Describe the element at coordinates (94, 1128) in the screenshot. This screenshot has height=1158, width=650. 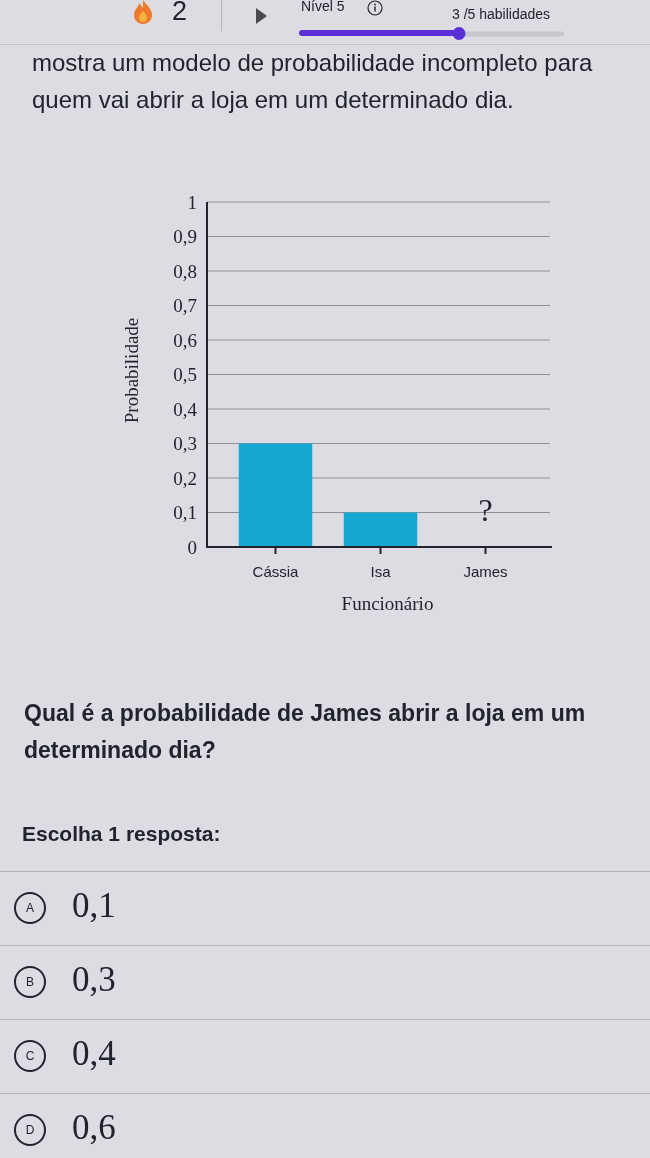
I see `text: 0,6` at that location.